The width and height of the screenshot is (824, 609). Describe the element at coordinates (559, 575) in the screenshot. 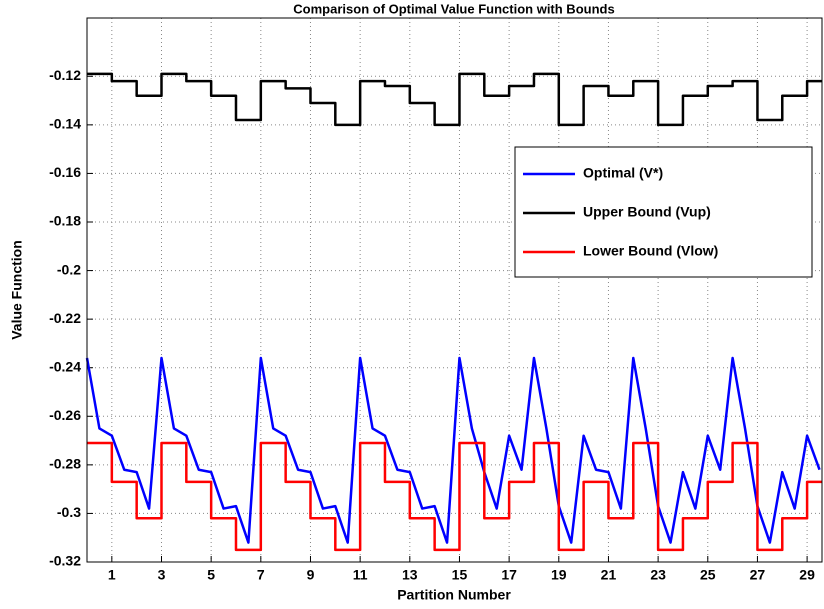

I see `x-tick-label: 19` at that location.